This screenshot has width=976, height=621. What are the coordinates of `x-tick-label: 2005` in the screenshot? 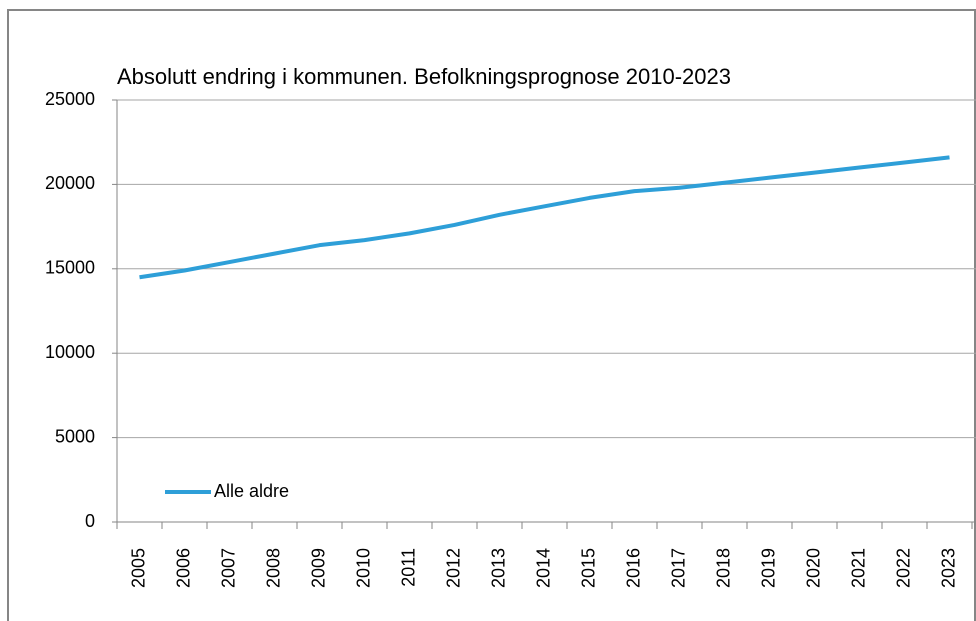 It's located at (138, 568).